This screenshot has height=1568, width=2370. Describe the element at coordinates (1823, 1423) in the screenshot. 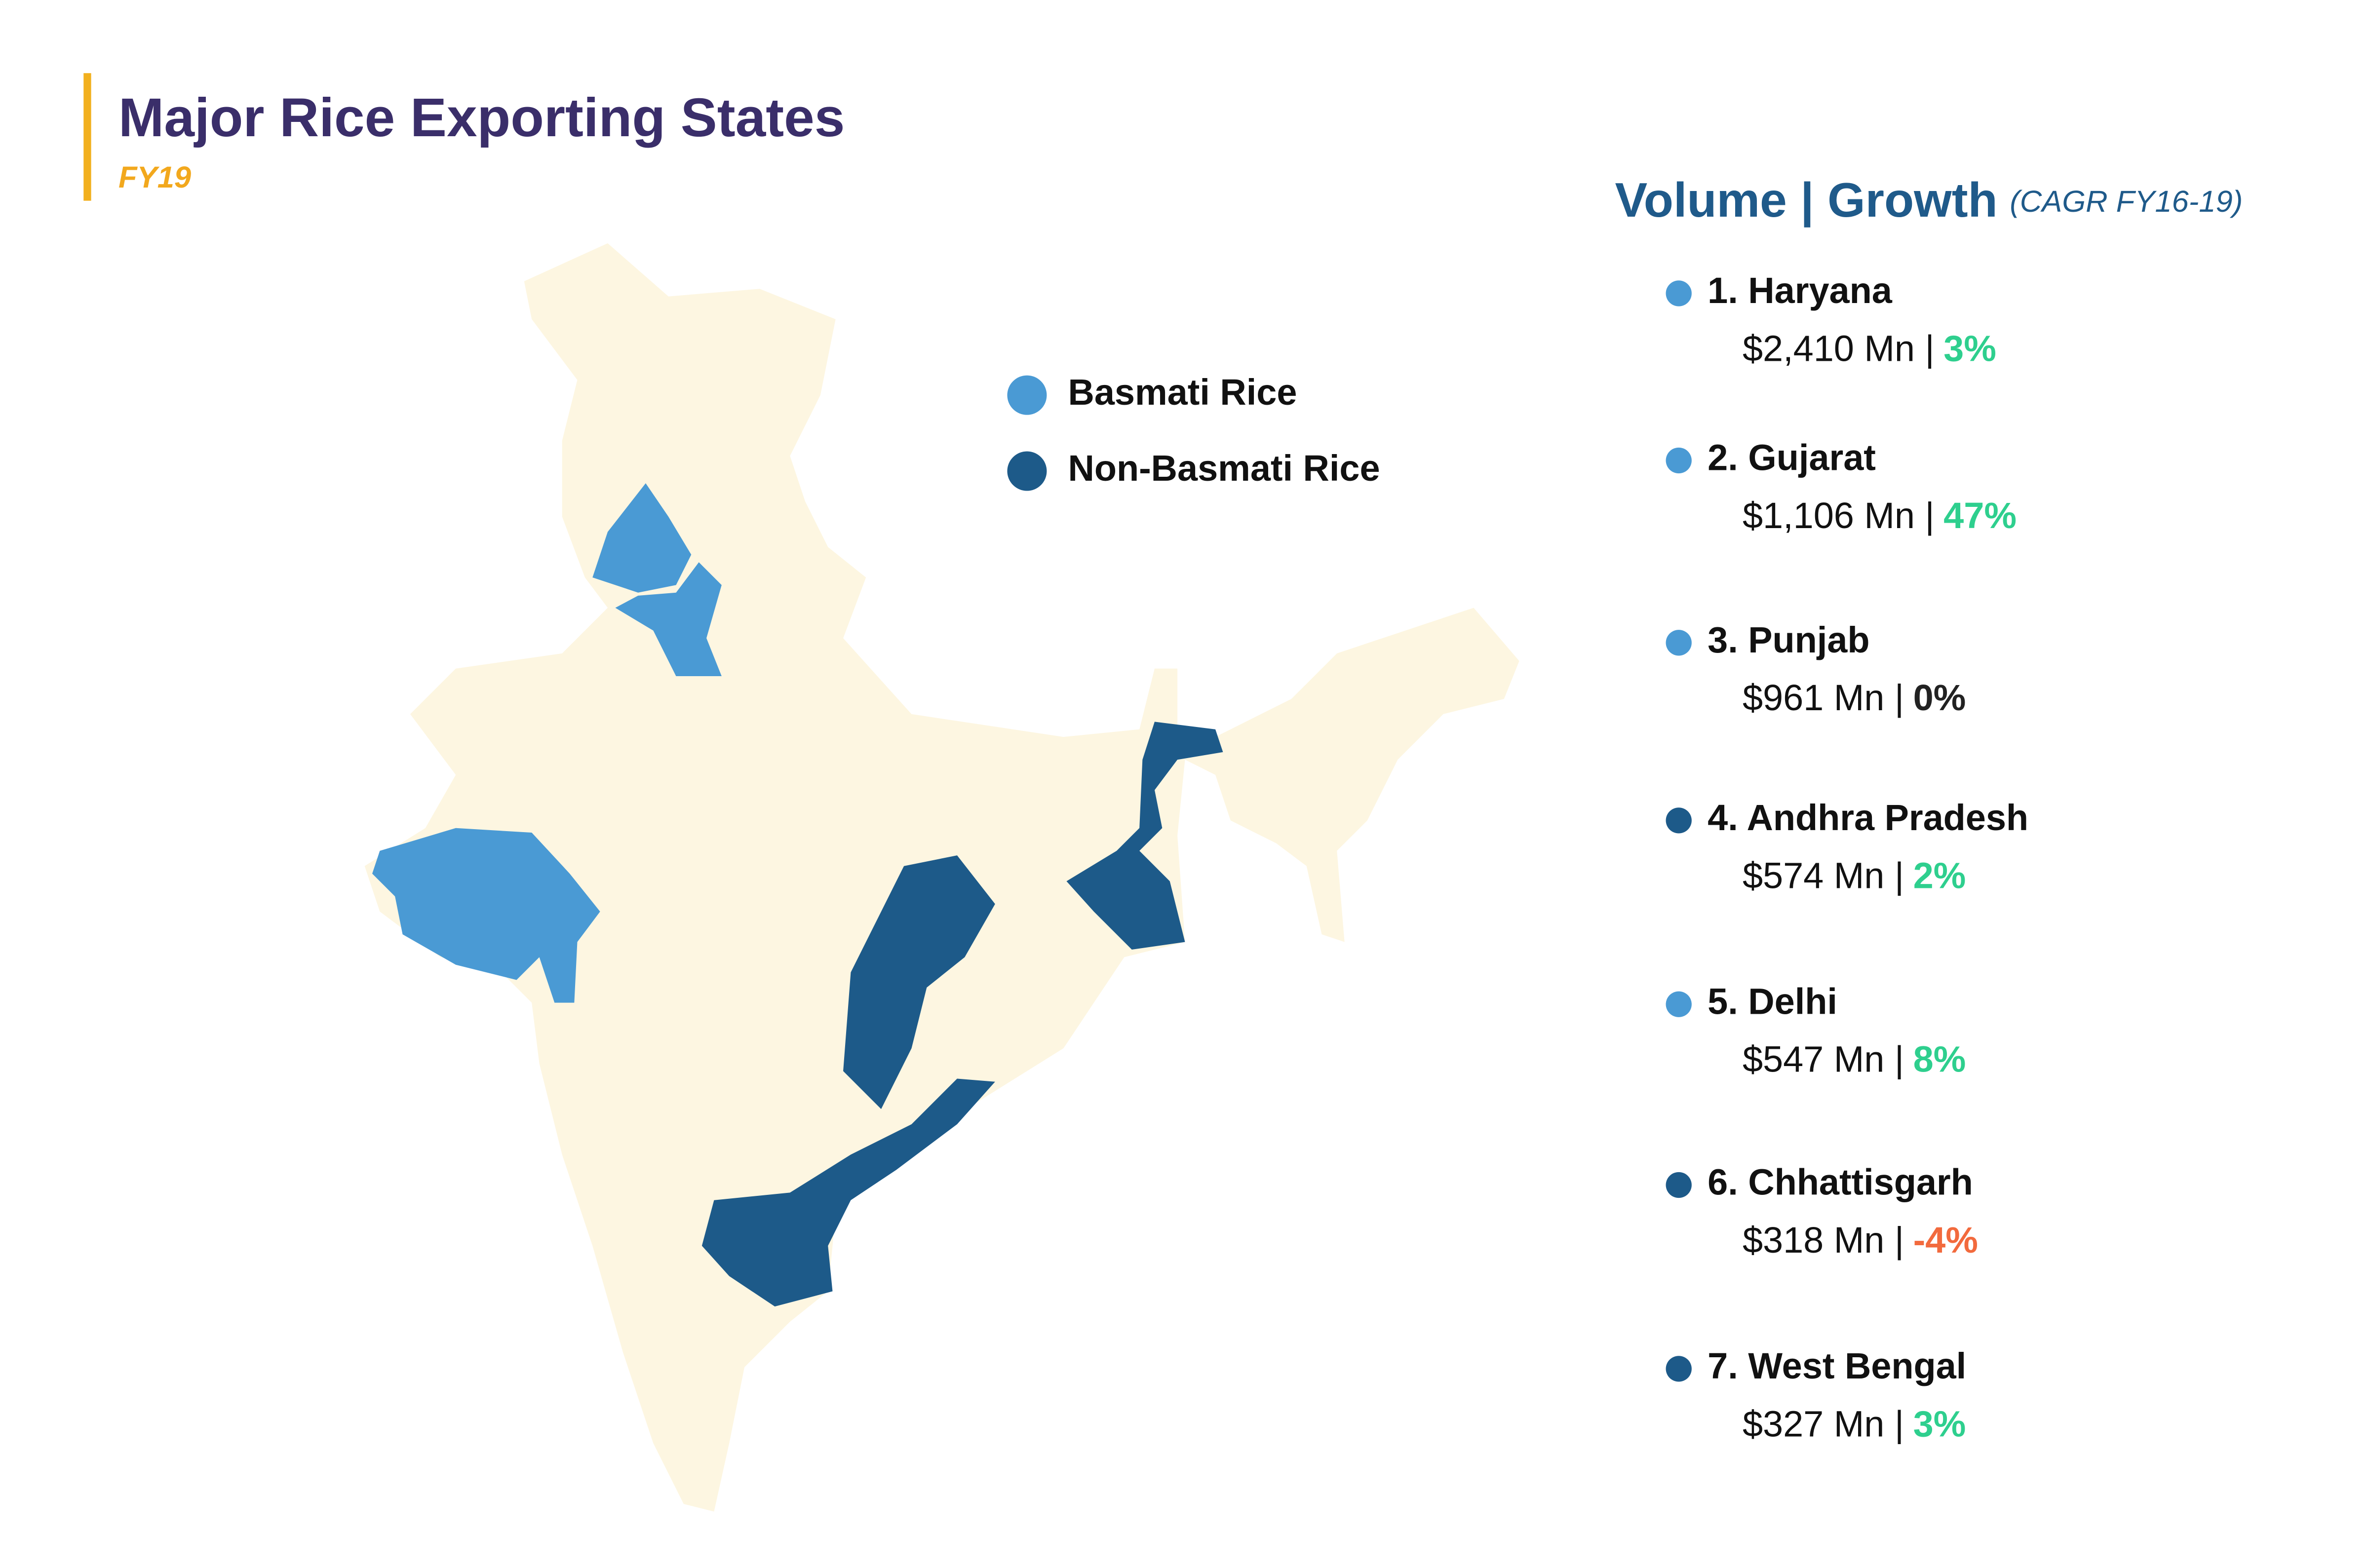

I see `volume: $327 Mn |` at that location.